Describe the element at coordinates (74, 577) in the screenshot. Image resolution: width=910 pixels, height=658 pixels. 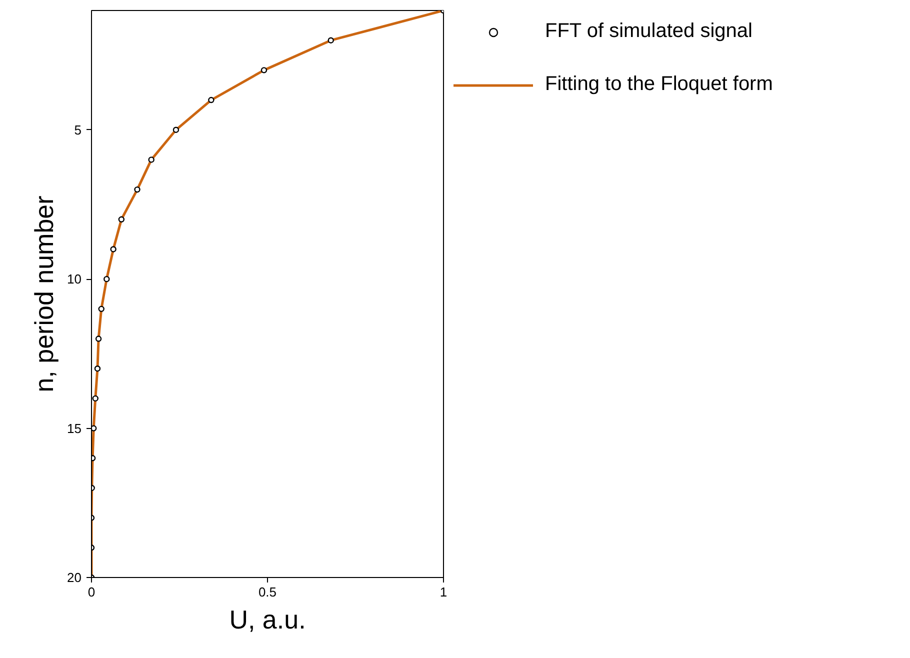
I see `y-tick-label: 20` at that location.